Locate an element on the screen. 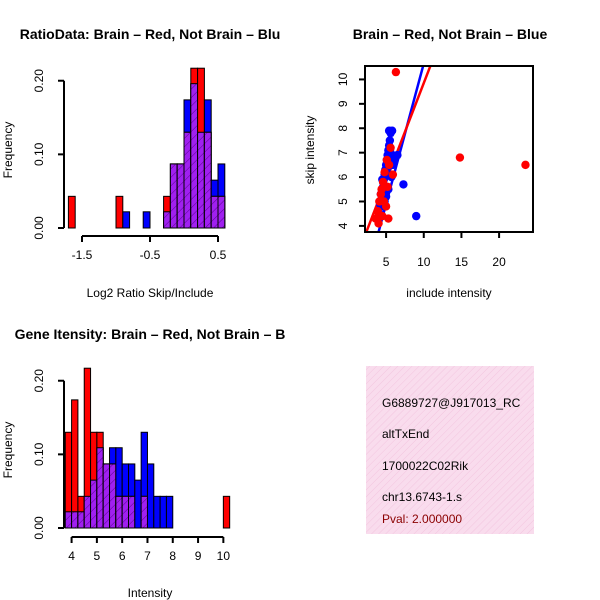  intensity-histogram-bars is located at coordinates (147, 448).